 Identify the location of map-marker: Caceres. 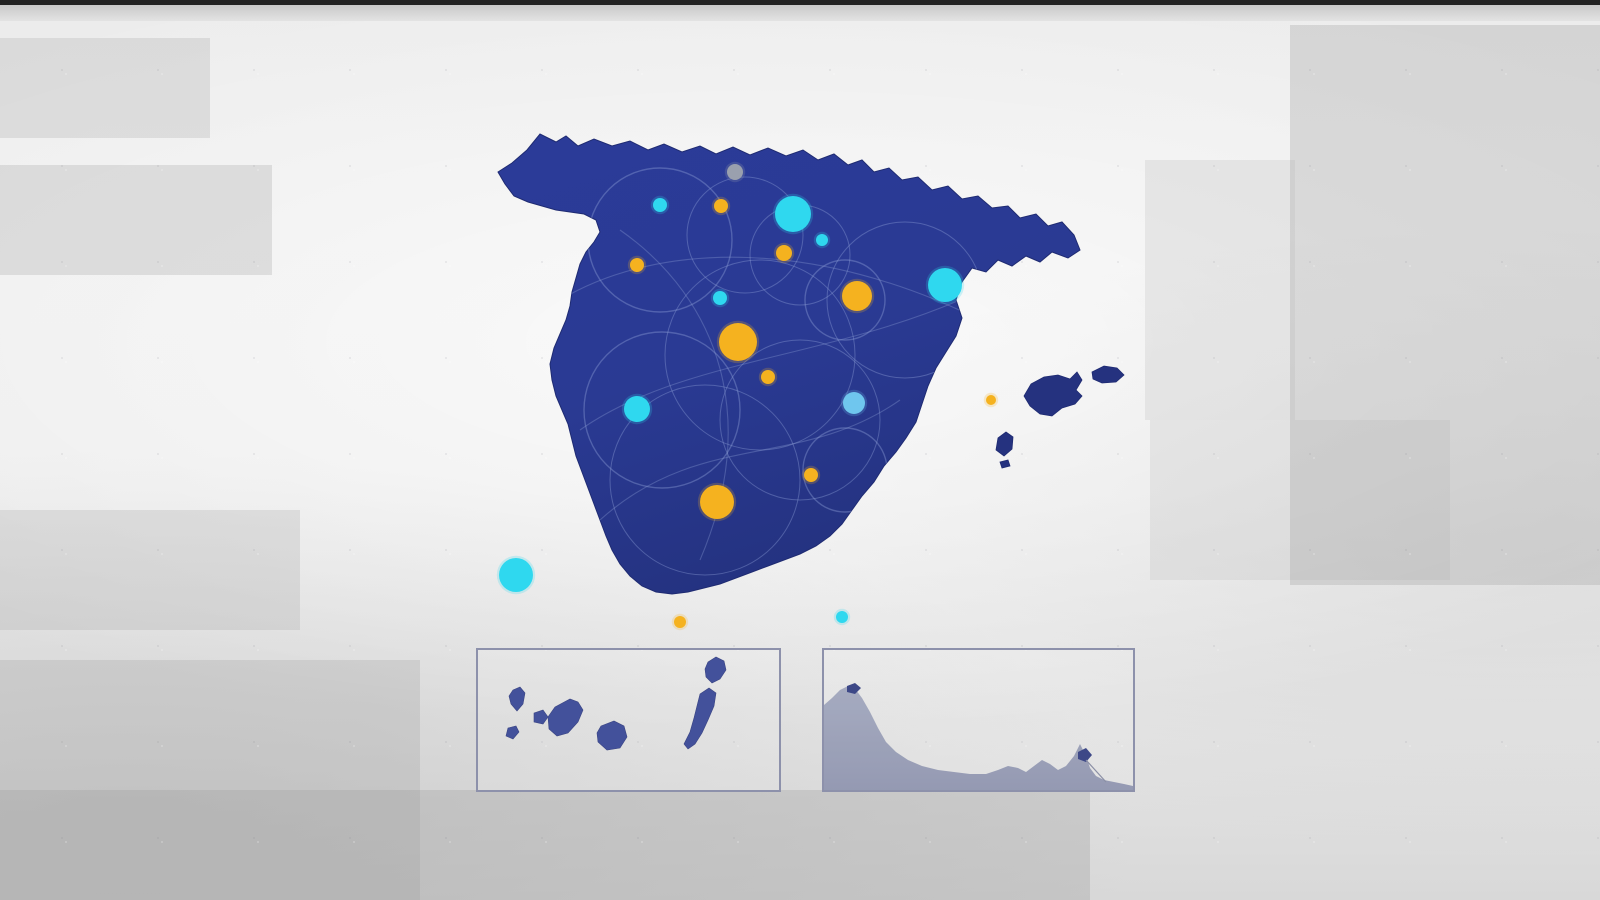
(637, 409).